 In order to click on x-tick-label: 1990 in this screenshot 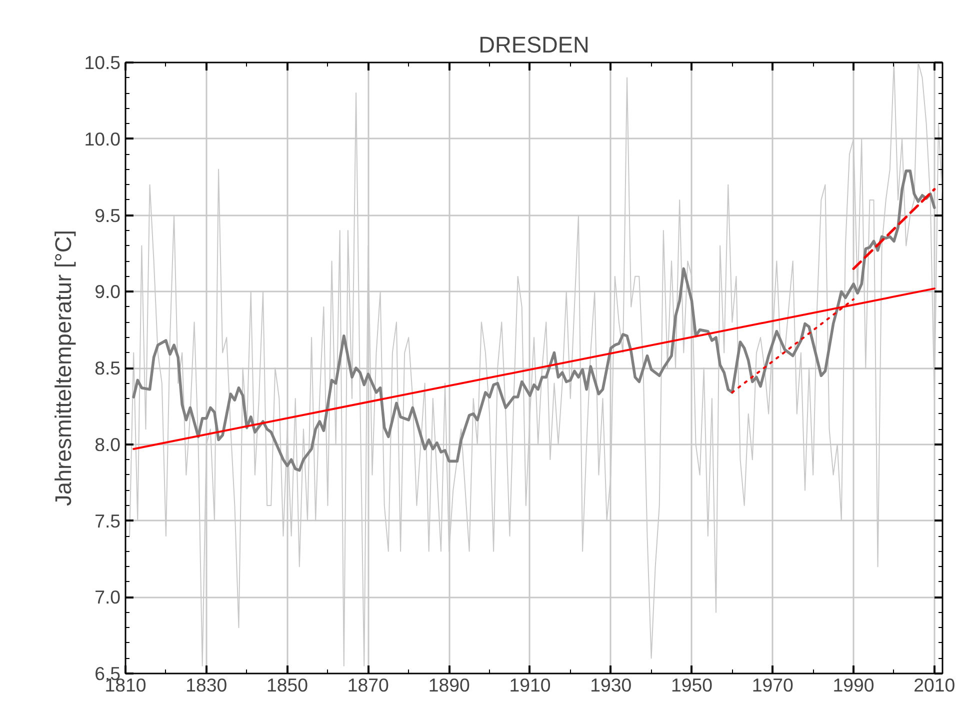, I will do `click(853, 685)`.